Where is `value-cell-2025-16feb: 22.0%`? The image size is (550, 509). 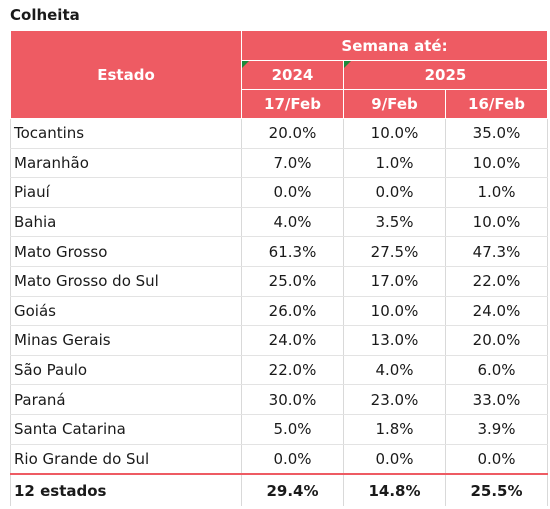 value-cell-2025-16feb: 22.0% is located at coordinates (496, 281).